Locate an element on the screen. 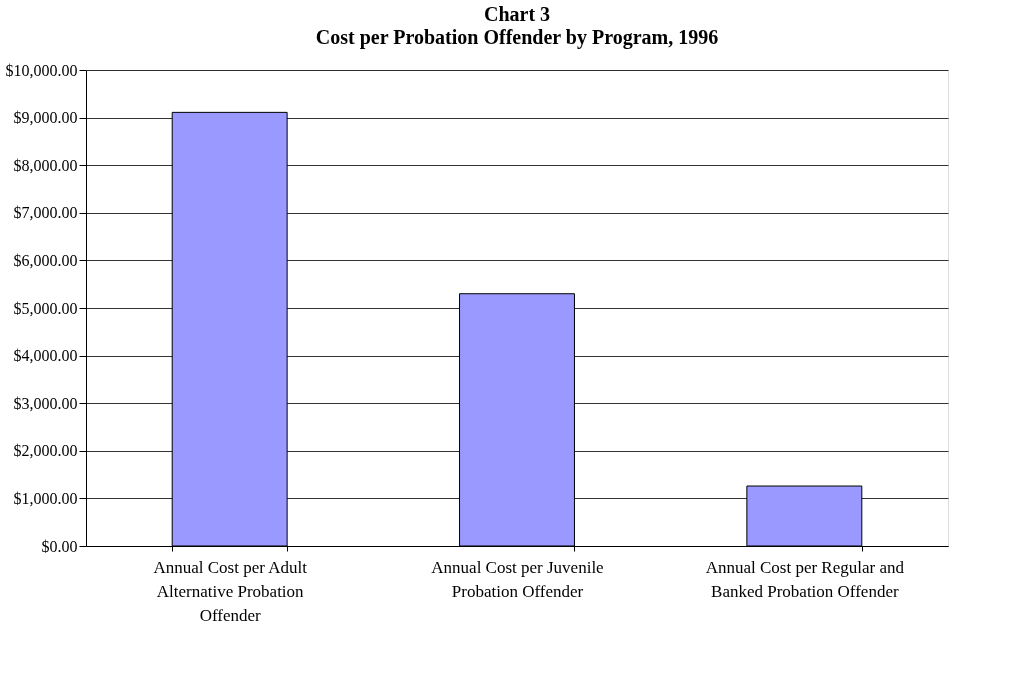 Image resolution: width=1021 pixels, height=686 pixels. x-tick-label: Annual Cost per Regular and Banked Probation Offender is located at coordinates (805, 579).